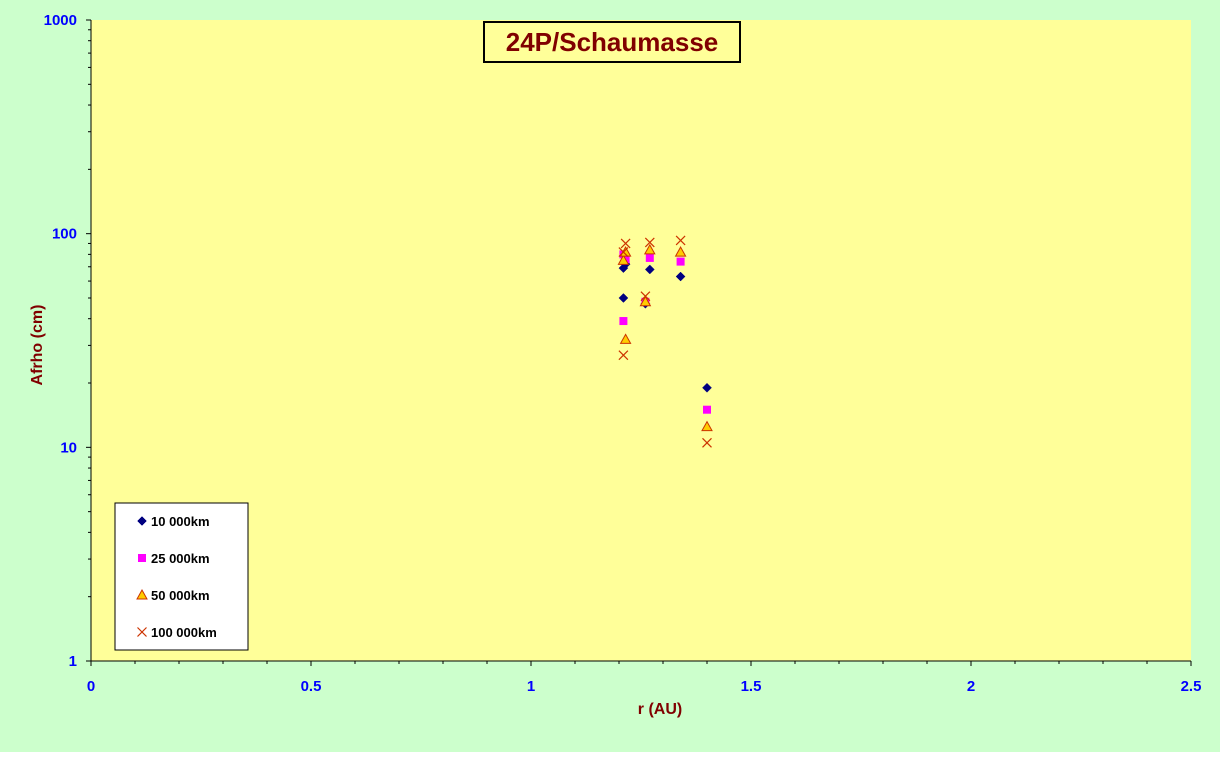 This screenshot has width=1220, height=757. Describe the element at coordinates (531, 686) in the screenshot. I see `x-tick-label: 1` at that location.